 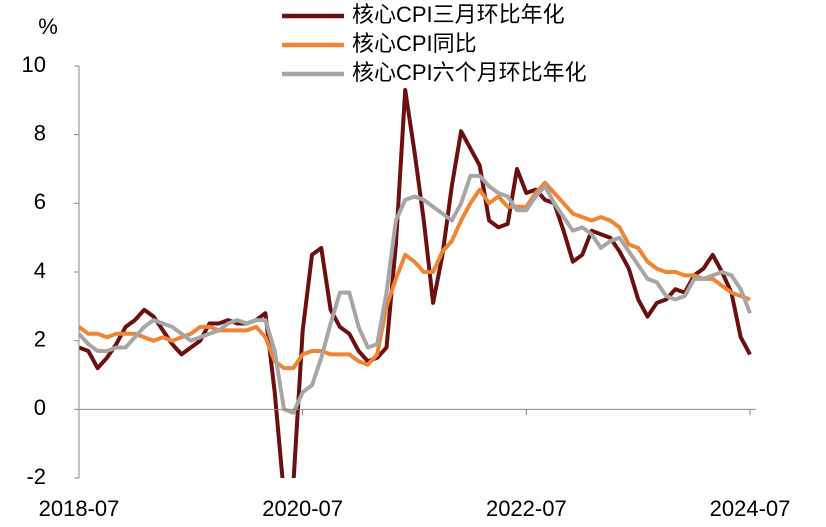 I want to click on legend-label: 核心CPI六个月环比年化, so click(x=469, y=72).